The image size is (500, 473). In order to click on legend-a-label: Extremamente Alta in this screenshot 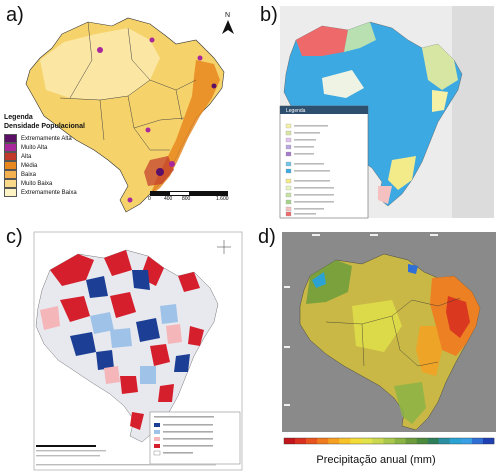, I will do `click(46, 138)`.